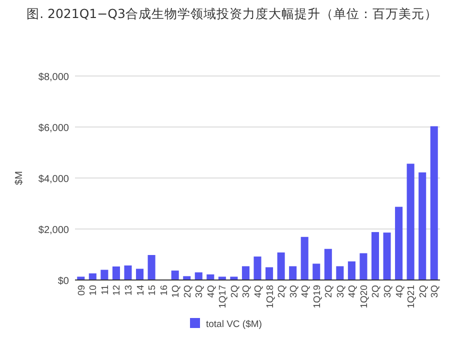  What do you see at coordinates (140, 290) in the screenshot?
I see `x-tick-label: 14` at bounding box center [140, 290].